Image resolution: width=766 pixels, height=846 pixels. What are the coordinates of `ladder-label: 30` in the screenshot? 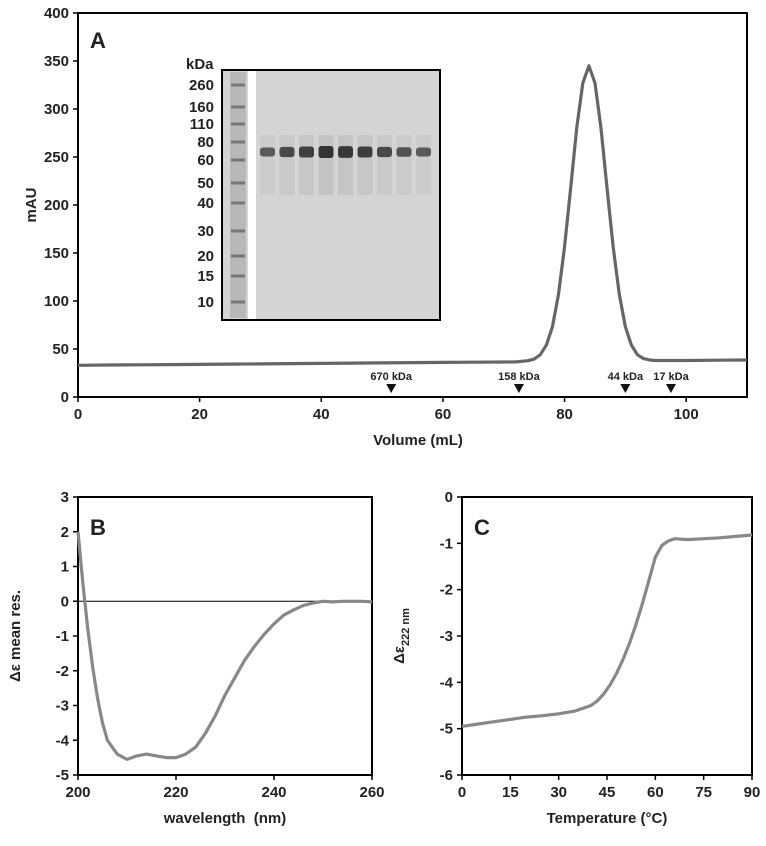 It's located at (205, 231).